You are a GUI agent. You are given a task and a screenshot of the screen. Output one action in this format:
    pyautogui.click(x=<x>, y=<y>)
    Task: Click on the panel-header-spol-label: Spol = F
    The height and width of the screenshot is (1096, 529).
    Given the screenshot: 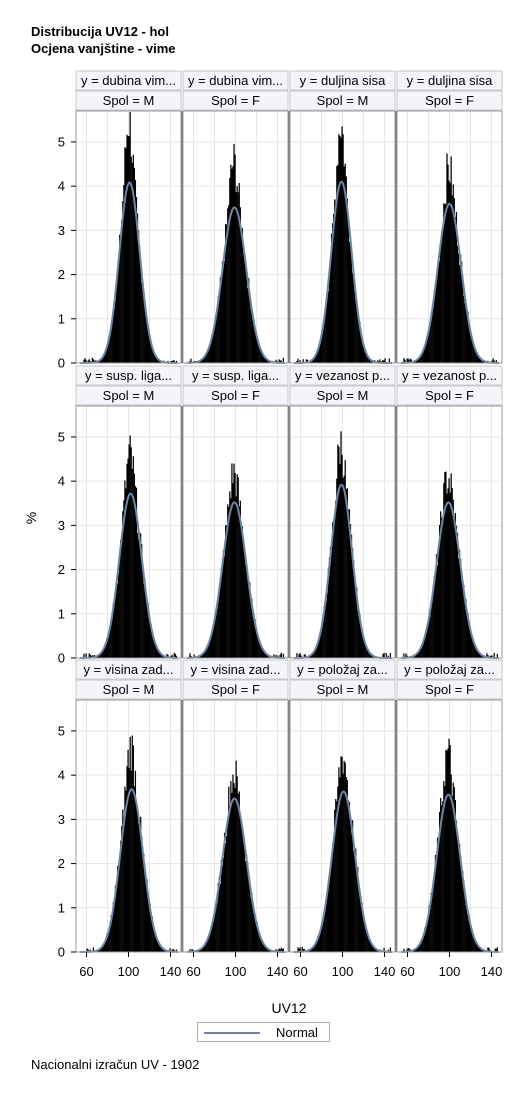 What is the action you would take?
    pyautogui.click(x=235, y=689)
    